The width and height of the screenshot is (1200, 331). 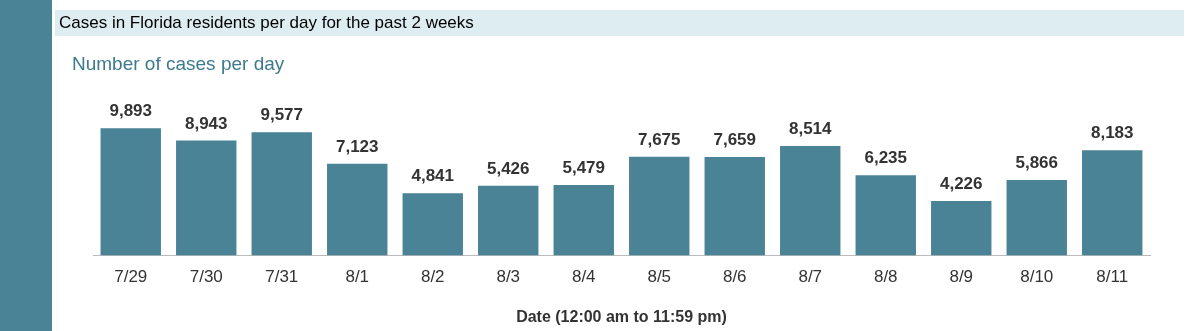 I want to click on data-label: 8,183, so click(x=1112, y=133).